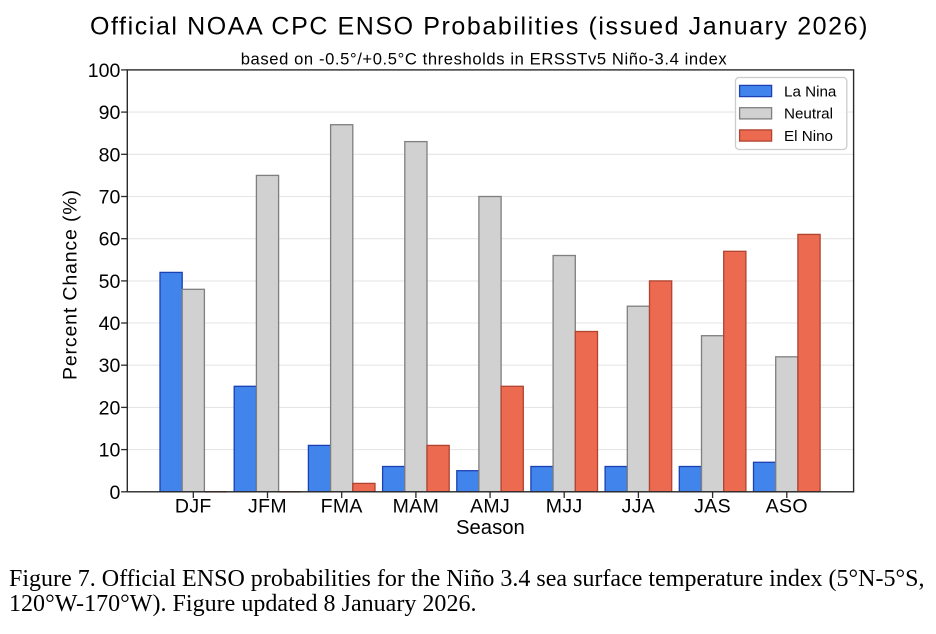 Image resolution: width=936 pixels, height=634 pixels. What do you see at coordinates (110, 113) in the screenshot?
I see `svg-text: 90` at bounding box center [110, 113].